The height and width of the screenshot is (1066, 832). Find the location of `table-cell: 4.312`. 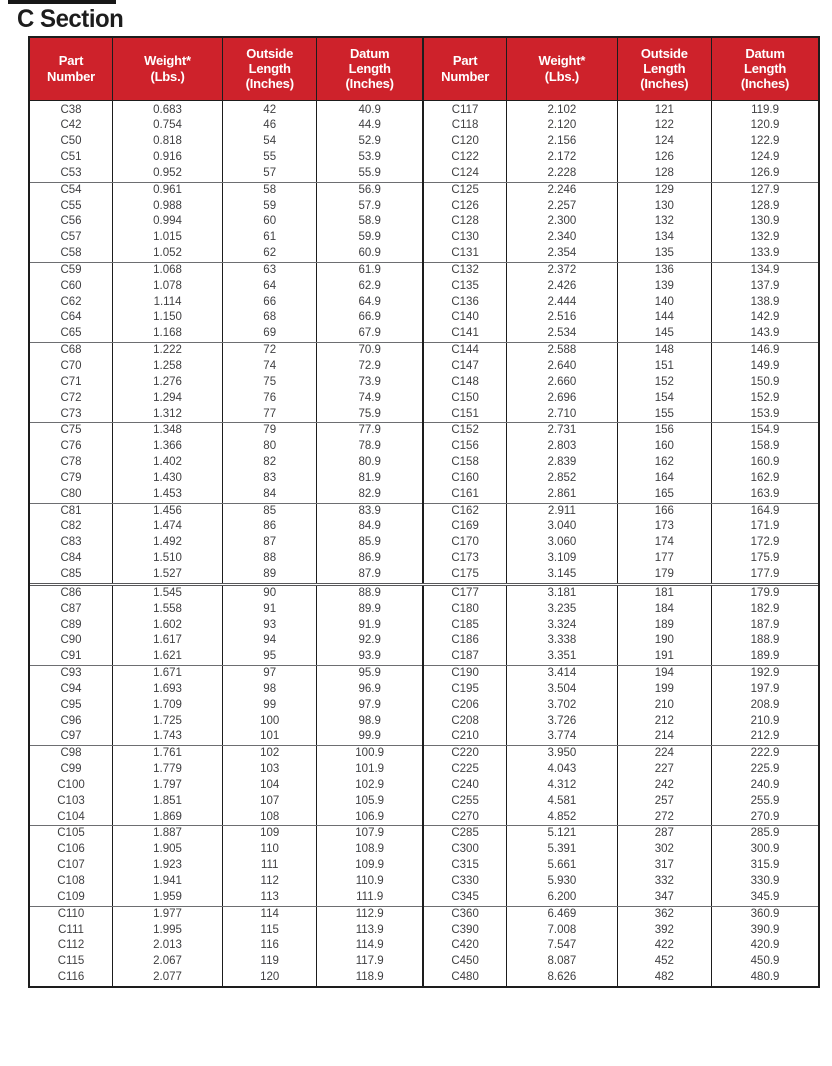

table-cell: 4.312 is located at coordinates (562, 785).